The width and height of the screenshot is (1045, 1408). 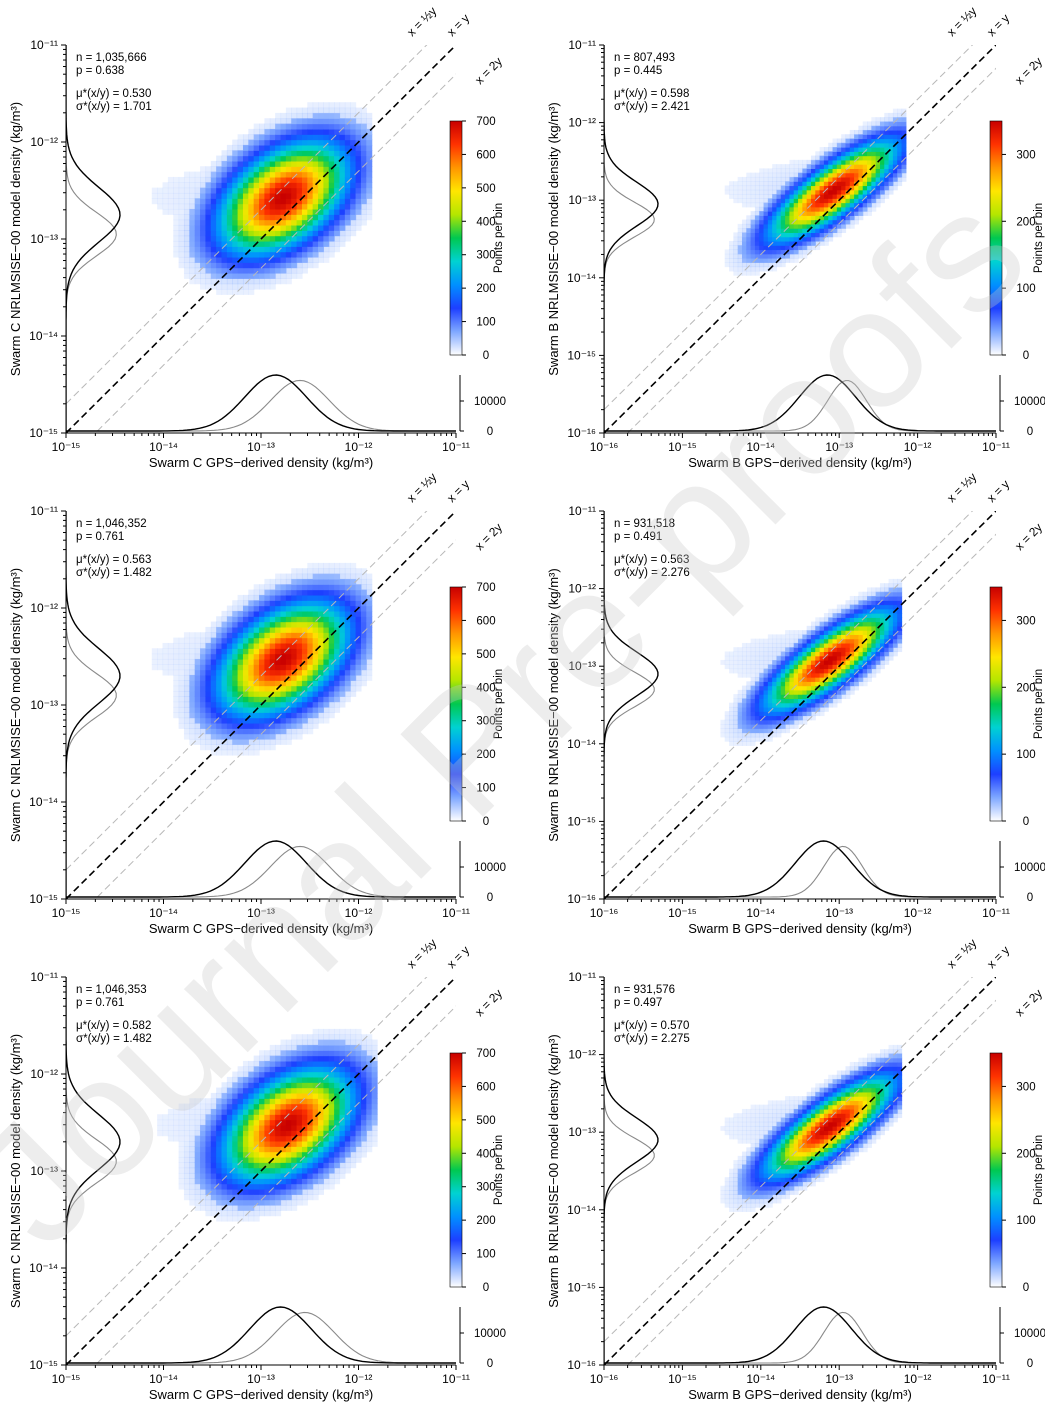 I want to click on ratio-line-double, so click(x=811, y=250).